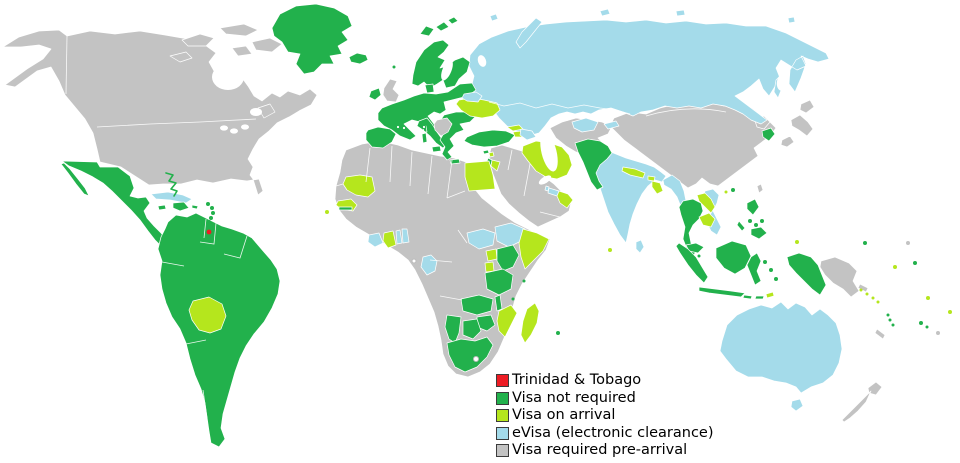 This screenshot has height=463, width=960. Describe the element at coordinates (600, 450) in the screenshot. I see `legend-label: Visa required pre-arrival` at that location.